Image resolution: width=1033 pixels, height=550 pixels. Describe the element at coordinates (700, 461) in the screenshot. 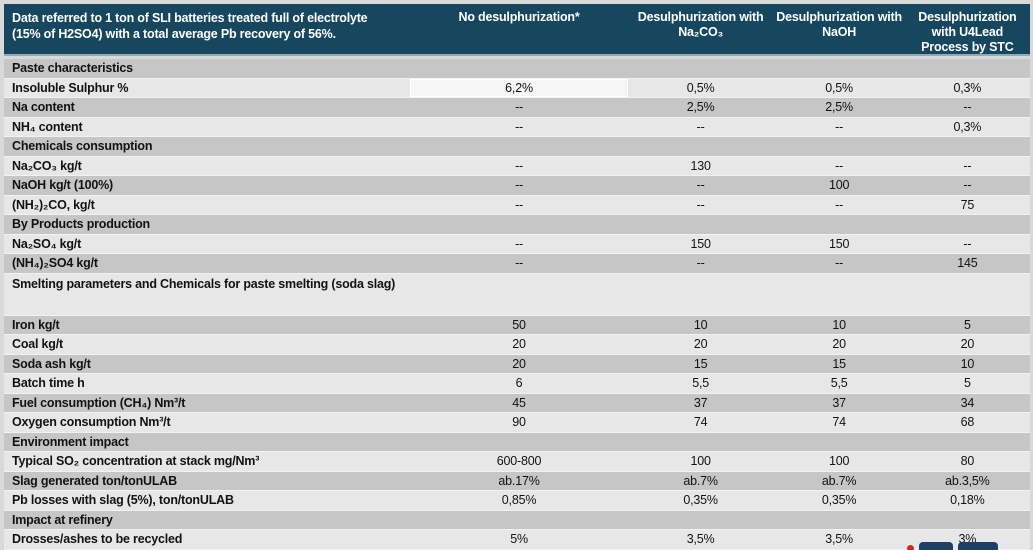

I see `cell-na2co3: 100` at that location.